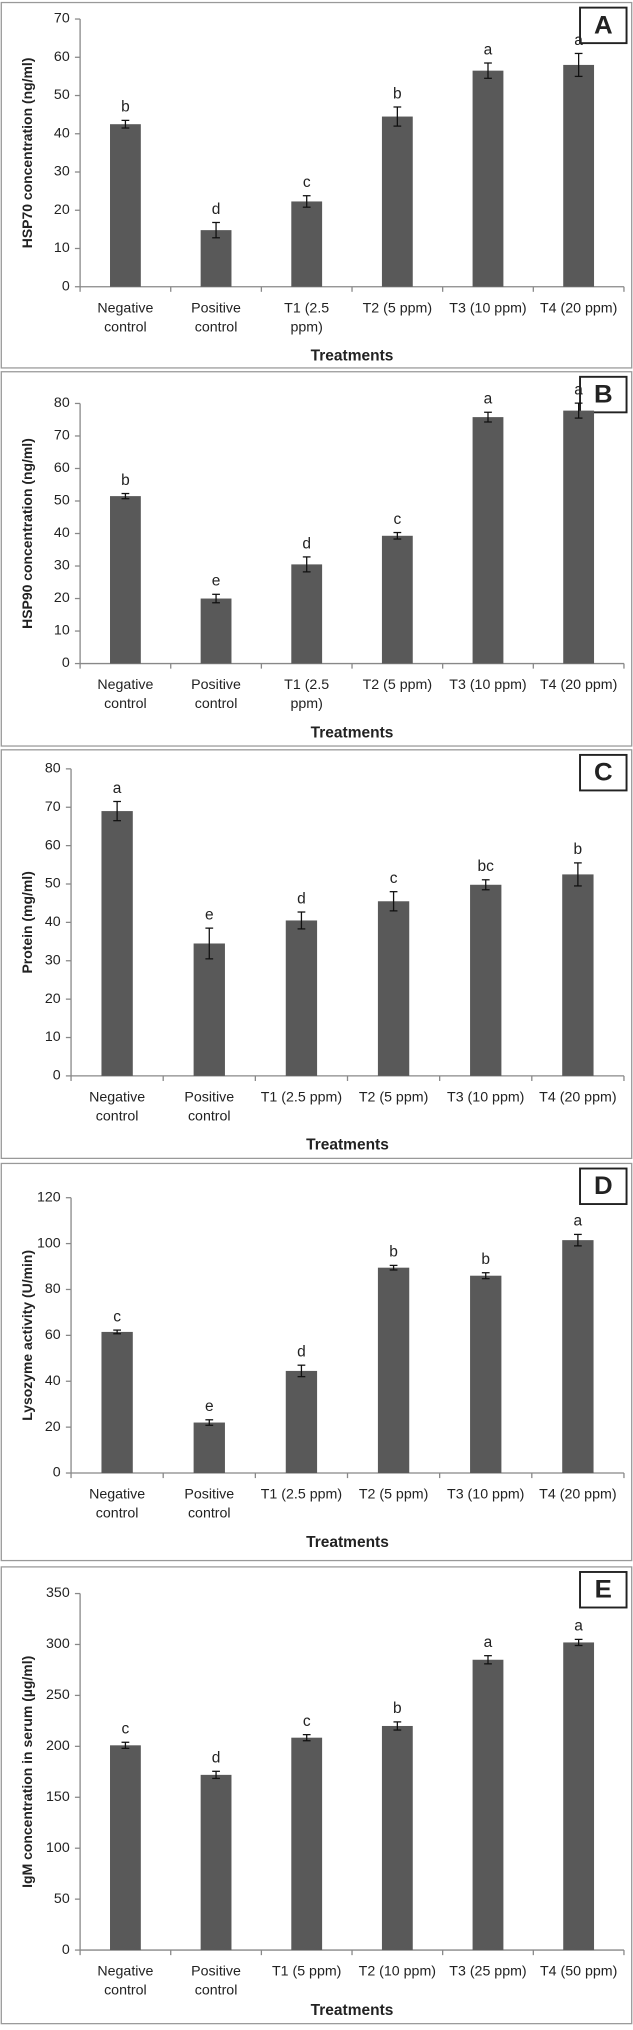 The width and height of the screenshot is (633, 2030). What do you see at coordinates (53, 960) in the screenshot?
I see `y-tick-label: 30` at bounding box center [53, 960].